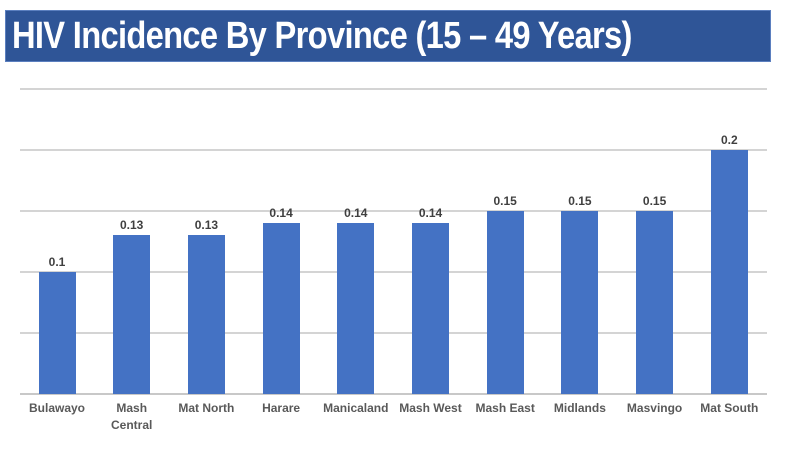 This screenshot has width=800, height=475. What do you see at coordinates (580, 302) in the screenshot?
I see `bar-midlands` at bounding box center [580, 302].